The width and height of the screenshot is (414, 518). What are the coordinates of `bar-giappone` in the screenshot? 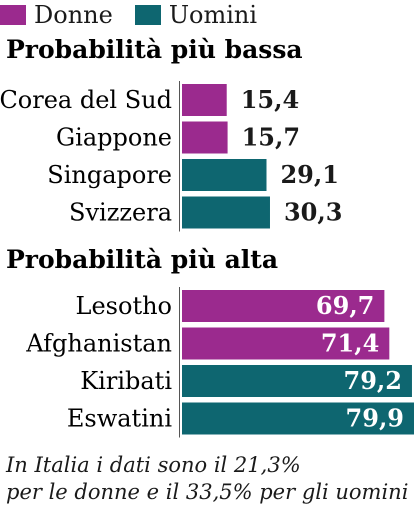 It's located at (205, 137).